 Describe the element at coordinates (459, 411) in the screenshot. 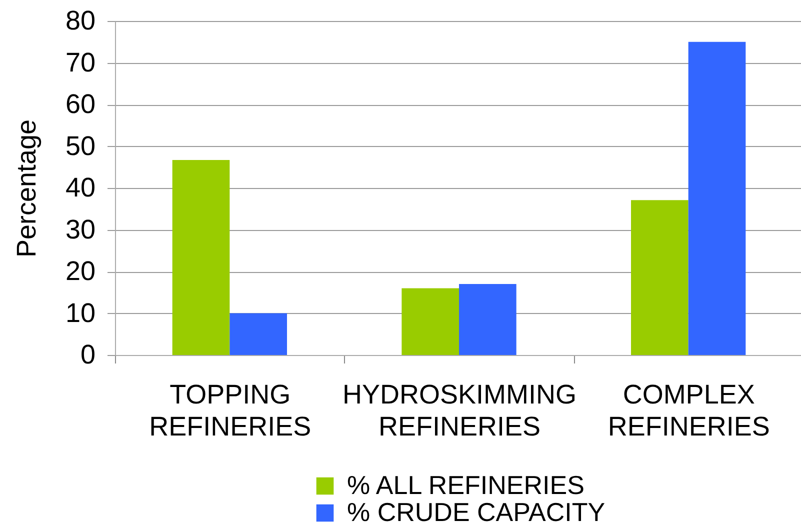

I see `x-tick-label: HYDROSKIMMING REFINERIES` at that location.